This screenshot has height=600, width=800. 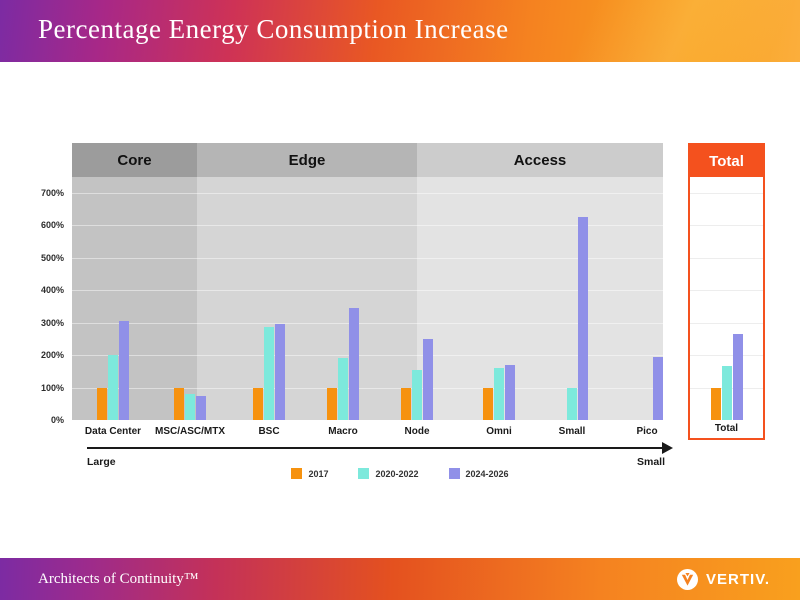 What do you see at coordinates (499, 431) in the screenshot?
I see `category-label: Omni` at bounding box center [499, 431].